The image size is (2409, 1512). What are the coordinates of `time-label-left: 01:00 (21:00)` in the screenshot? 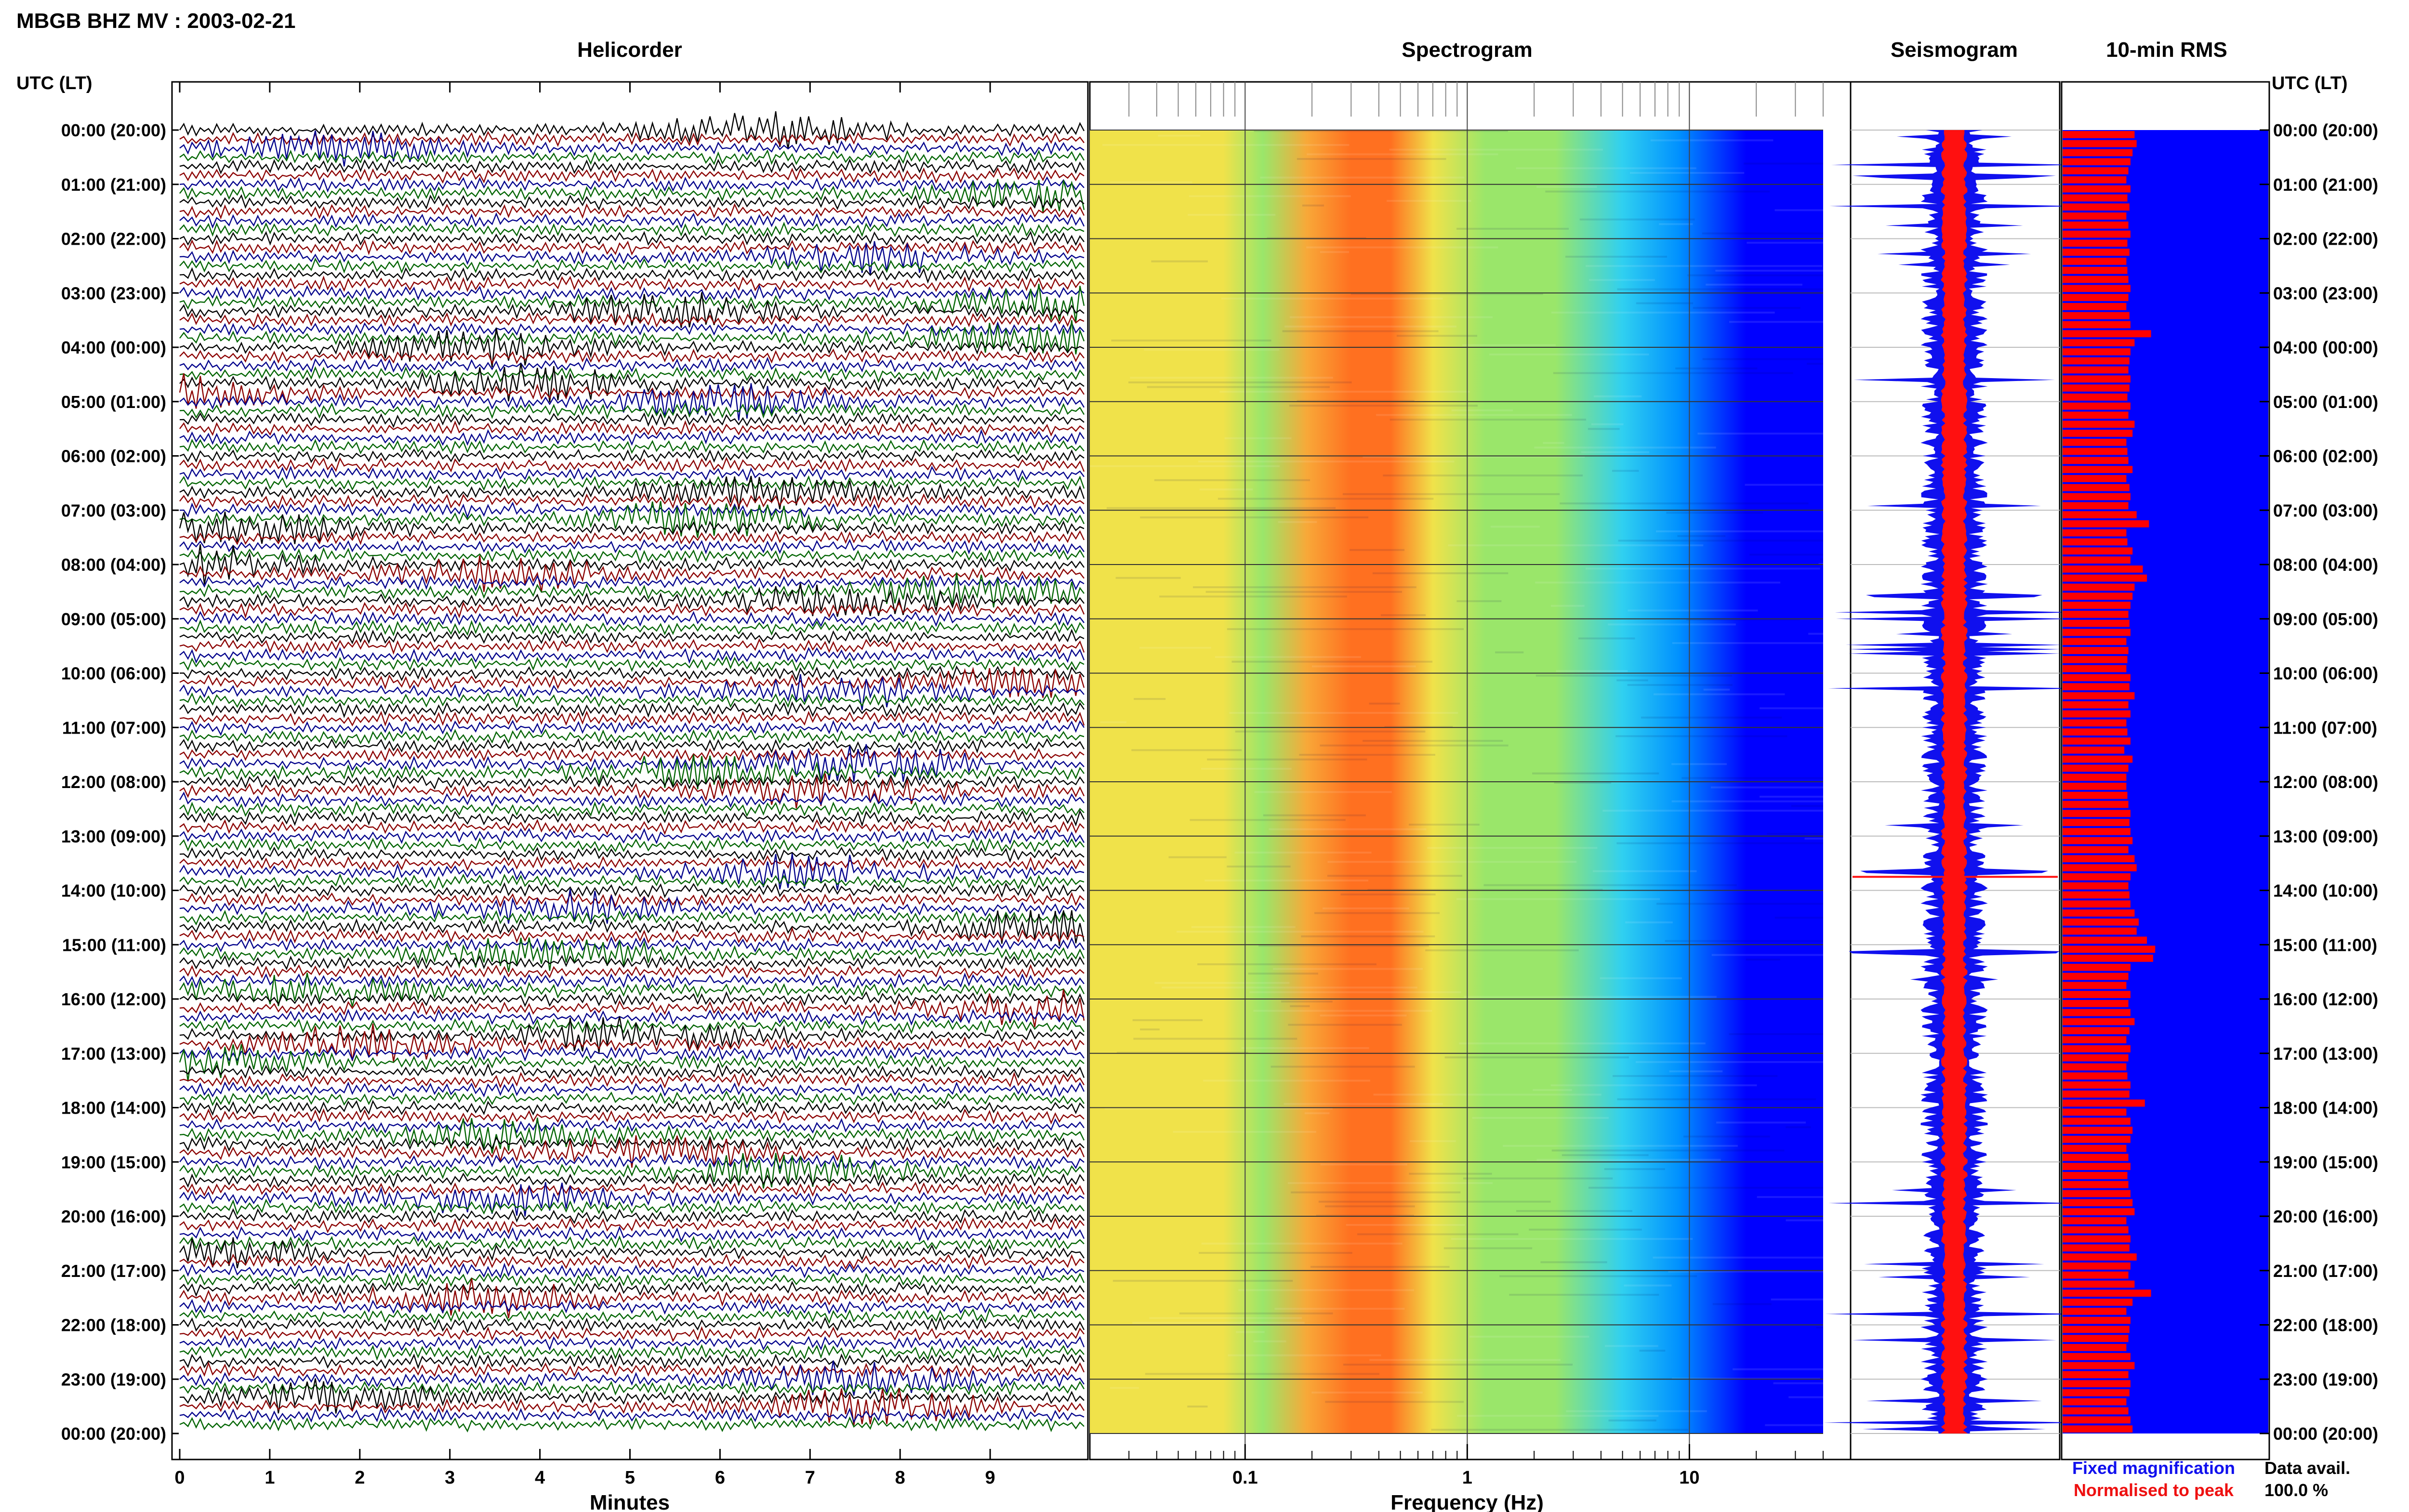 It's located at (113, 185).